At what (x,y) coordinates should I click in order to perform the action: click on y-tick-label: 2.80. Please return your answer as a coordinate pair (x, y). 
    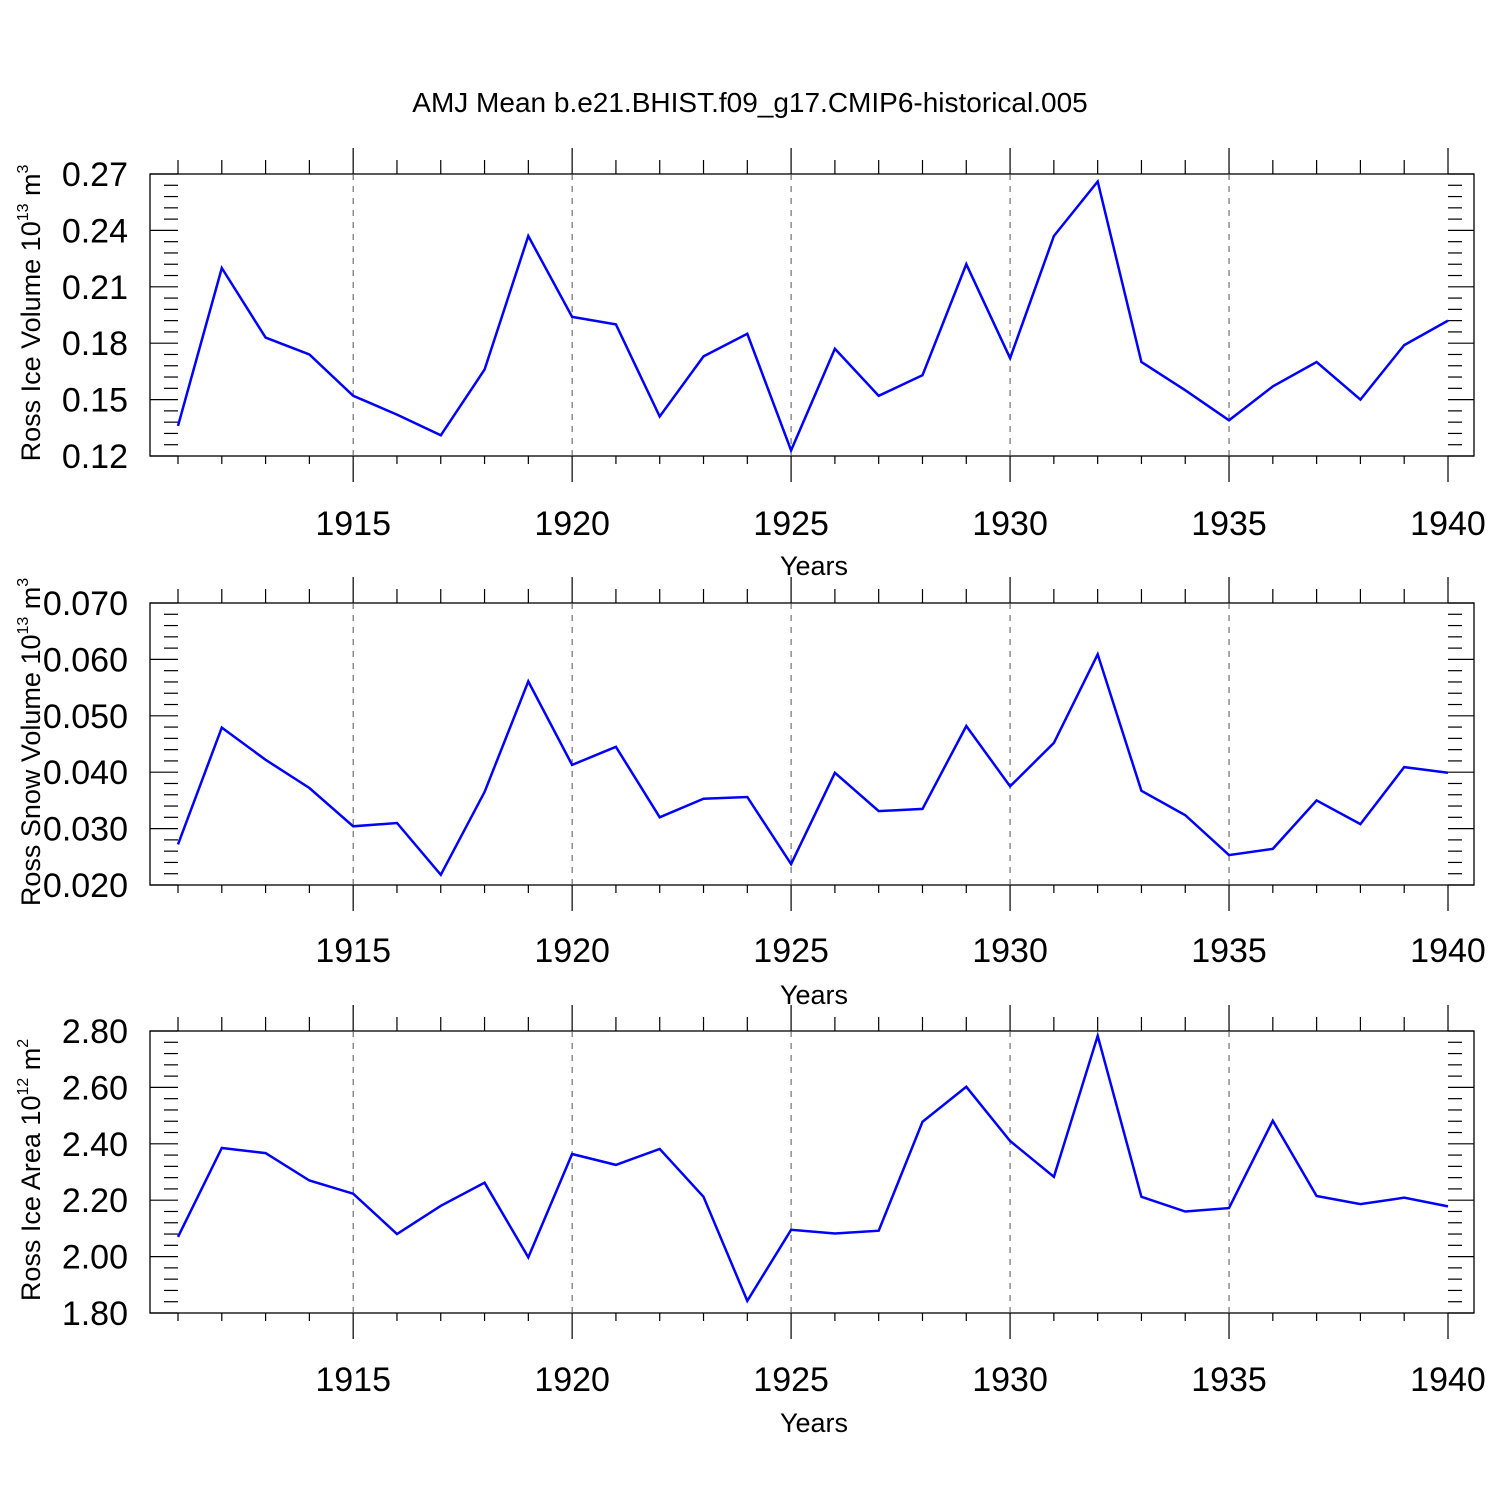
    Looking at the image, I should click on (95, 1032).